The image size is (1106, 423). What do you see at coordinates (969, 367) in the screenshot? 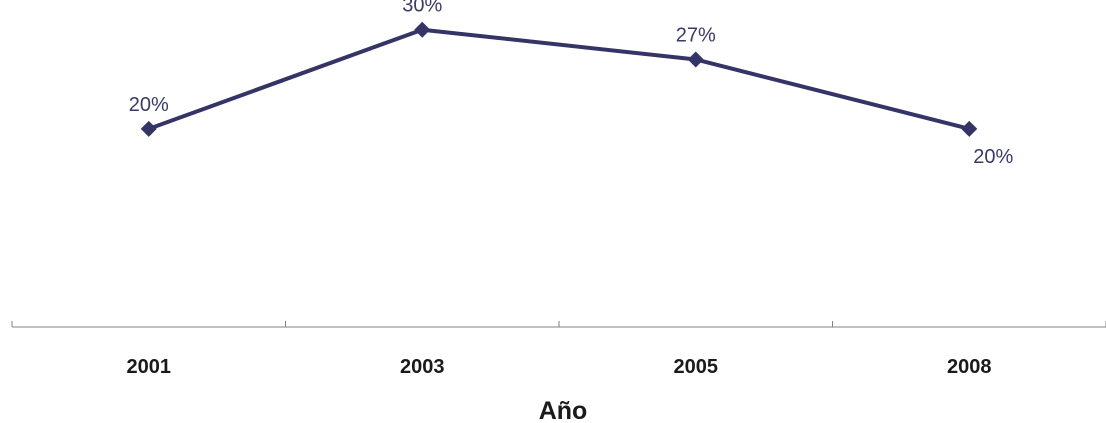
I see `x-tick-label: 2008` at bounding box center [969, 367].